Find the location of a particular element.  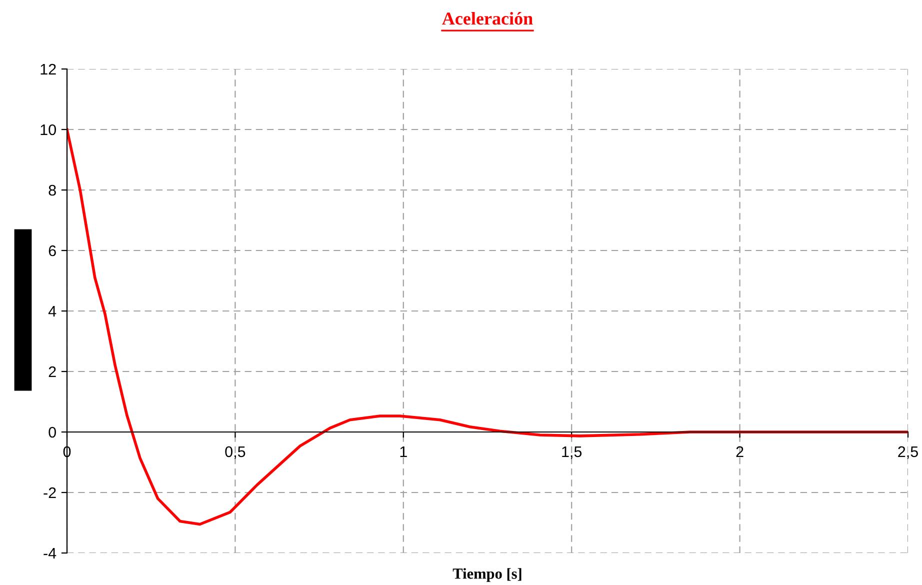

x-tick-label: 2 is located at coordinates (740, 451).